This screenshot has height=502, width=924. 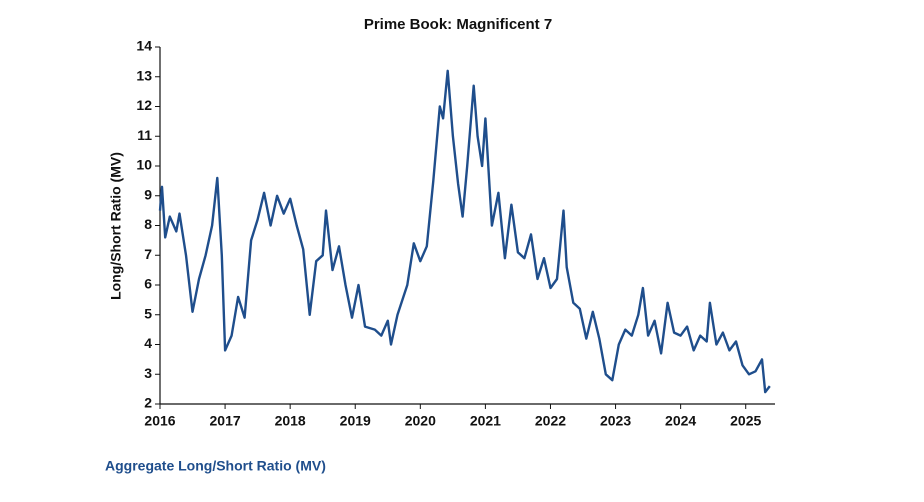 I want to click on x-tick-label: 2019, so click(x=355, y=421).